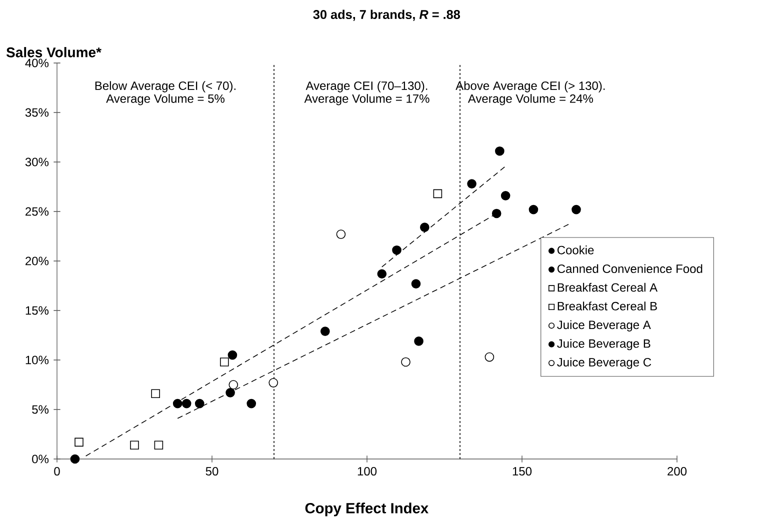 The image size is (774, 525). I want to click on legend-label: Juice Beverage A, so click(604, 326).